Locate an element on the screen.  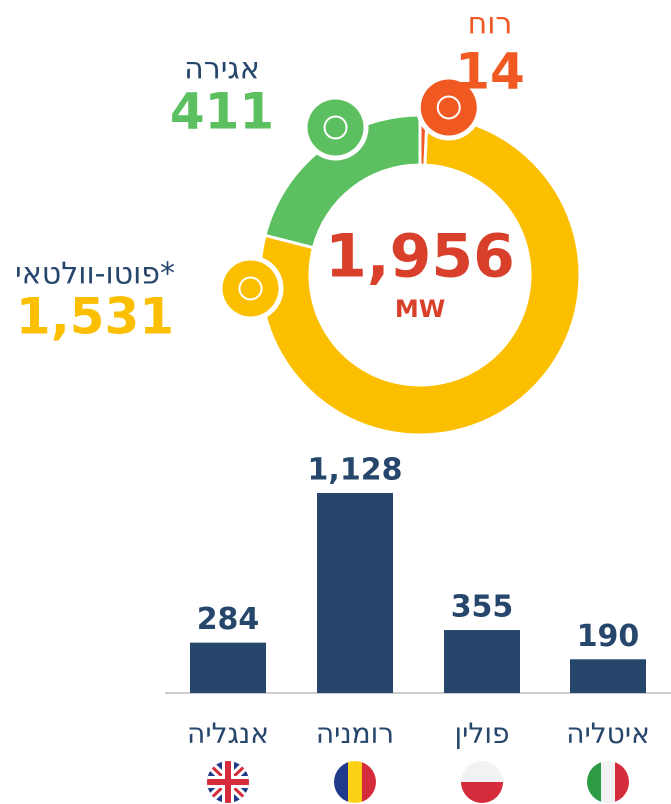
category-label: איטליה is located at coordinates (608, 733).